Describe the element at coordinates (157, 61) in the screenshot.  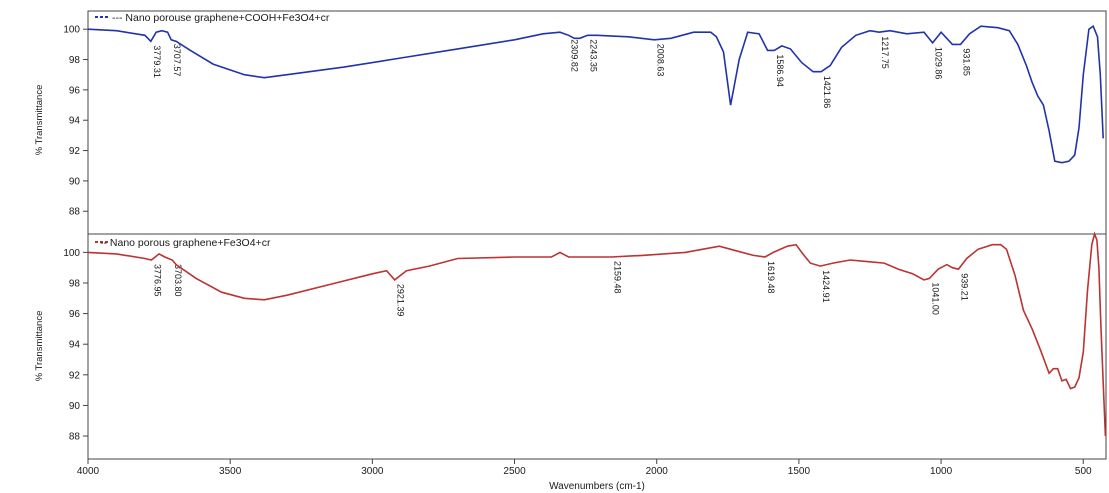
I see `top-peak-label: 3779.31` at that location.